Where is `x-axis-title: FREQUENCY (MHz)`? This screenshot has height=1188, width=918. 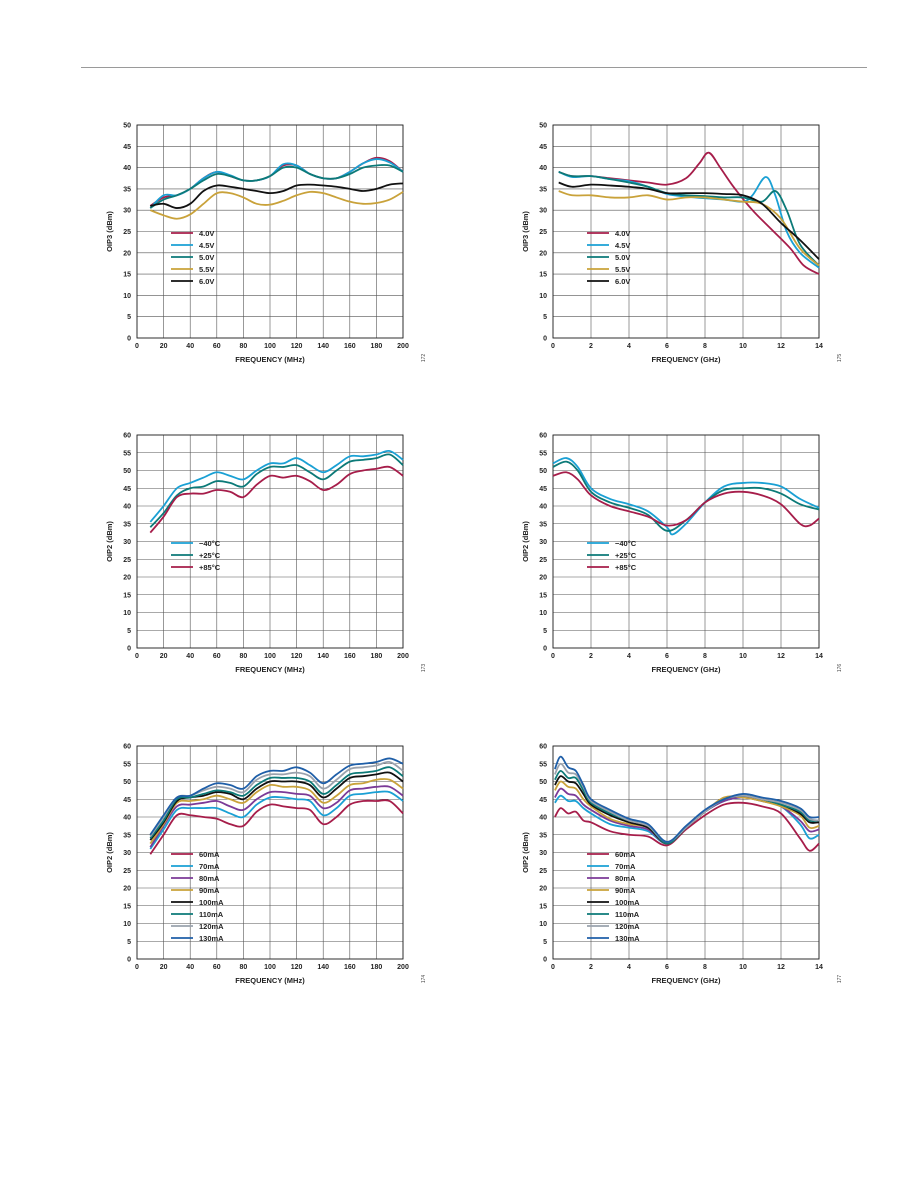
x-axis-title: FREQUENCY (MHz) is located at coordinates (270, 359).